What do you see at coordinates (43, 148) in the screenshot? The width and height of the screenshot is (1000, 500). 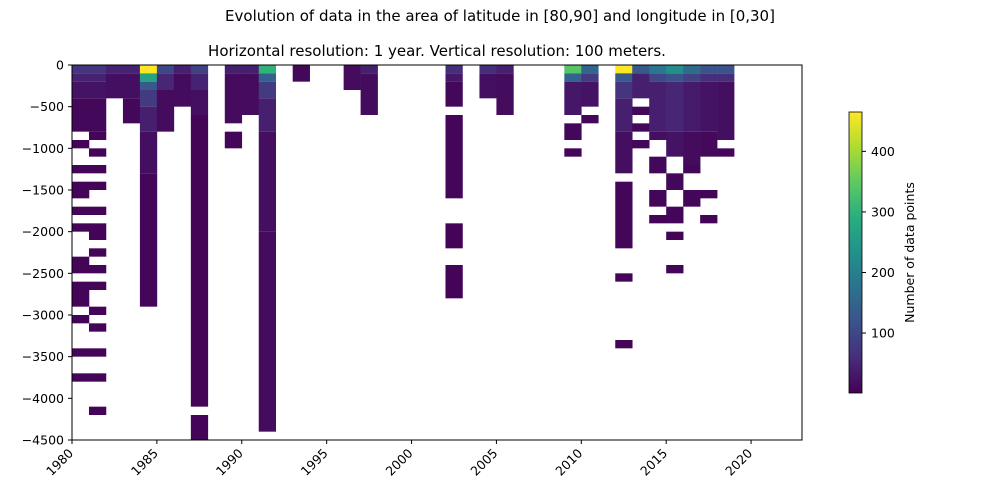 I see `y-tick-label: −1000` at bounding box center [43, 148].